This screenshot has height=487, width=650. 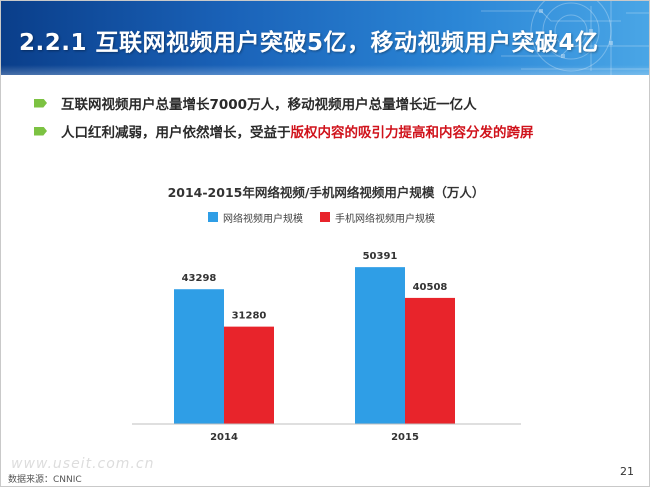 What do you see at coordinates (249, 316) in the screenshot?
I see `data-label-2014-series-2: 31280` at bounding box center [249, 316].